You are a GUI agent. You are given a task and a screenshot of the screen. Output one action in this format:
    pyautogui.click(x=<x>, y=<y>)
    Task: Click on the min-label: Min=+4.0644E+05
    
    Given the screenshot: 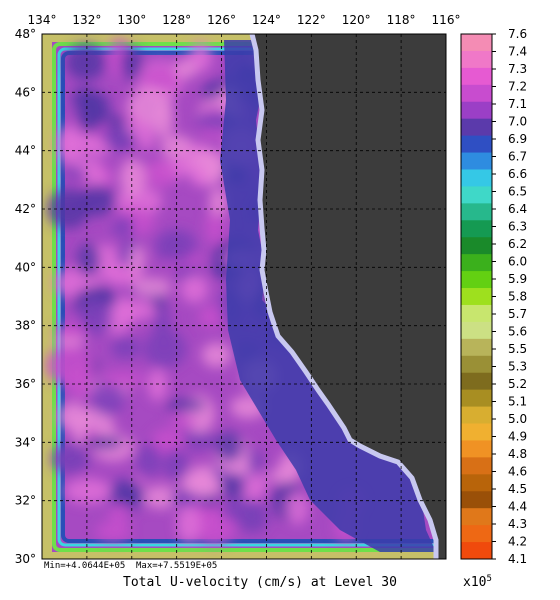 What is the action you would take?
    pyautogui.click(x=84, y=566)
    